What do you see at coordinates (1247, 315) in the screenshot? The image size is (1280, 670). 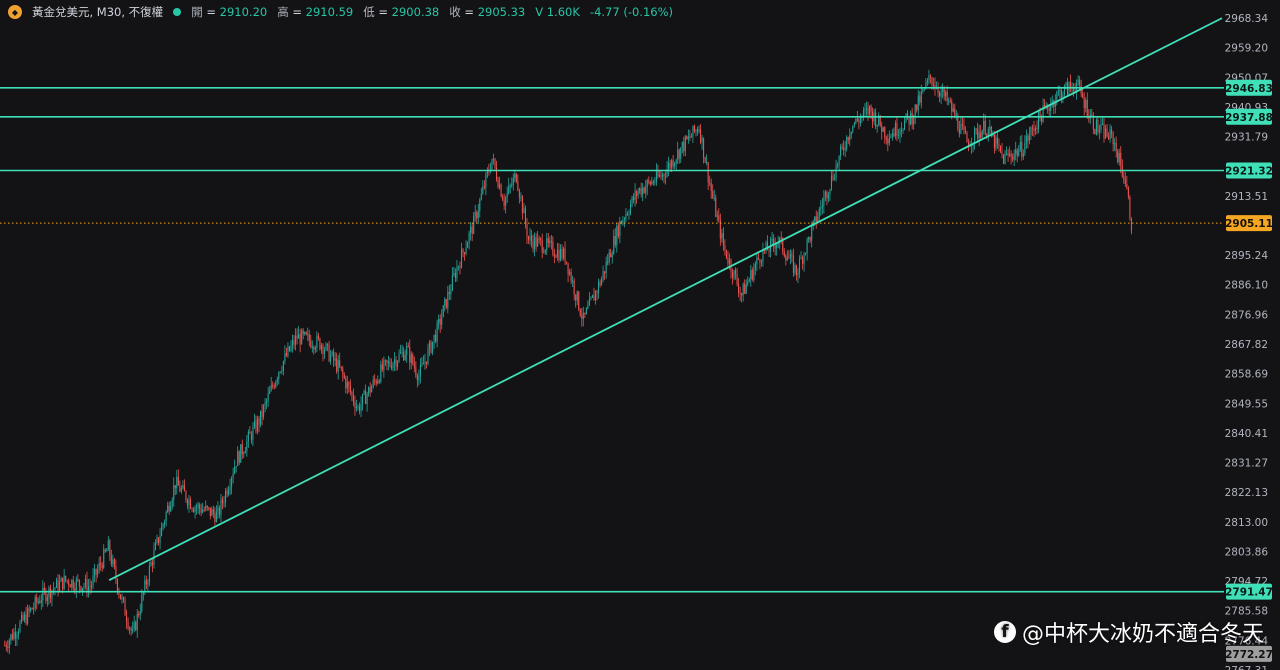 I see `price-tick-label: 2876.96` at bounding box center [1247, 315].